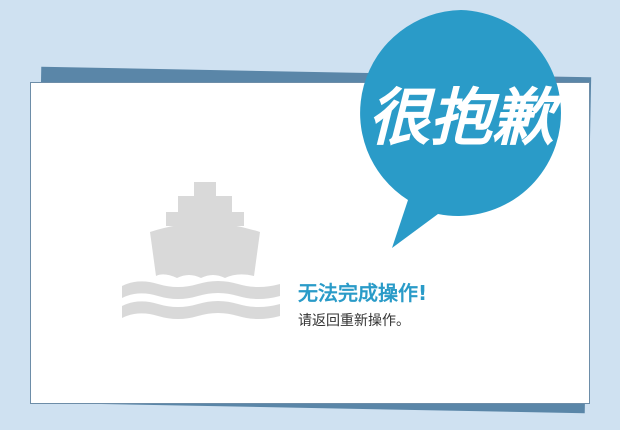 The height and width of the screenshot is (430, 620). What do you see at coordinates (201, 250) in the screenshot?
I see `ship-icon` at bounding box center [201, 250].